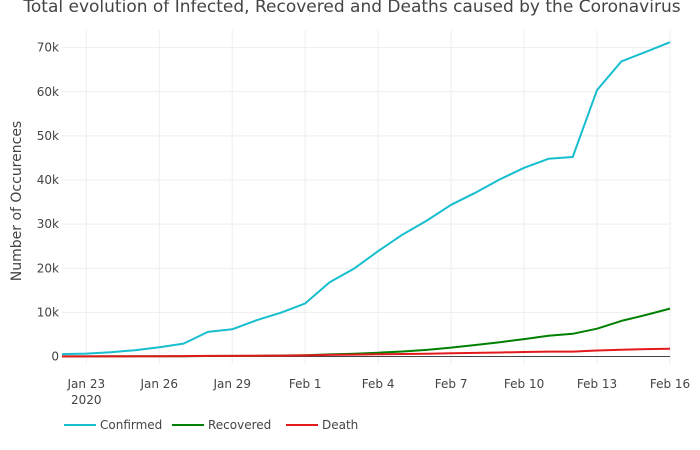  Describe the element at coordinates (670, 384) in the screenshot. I see `x-tick-label: Feb 16` at that location.